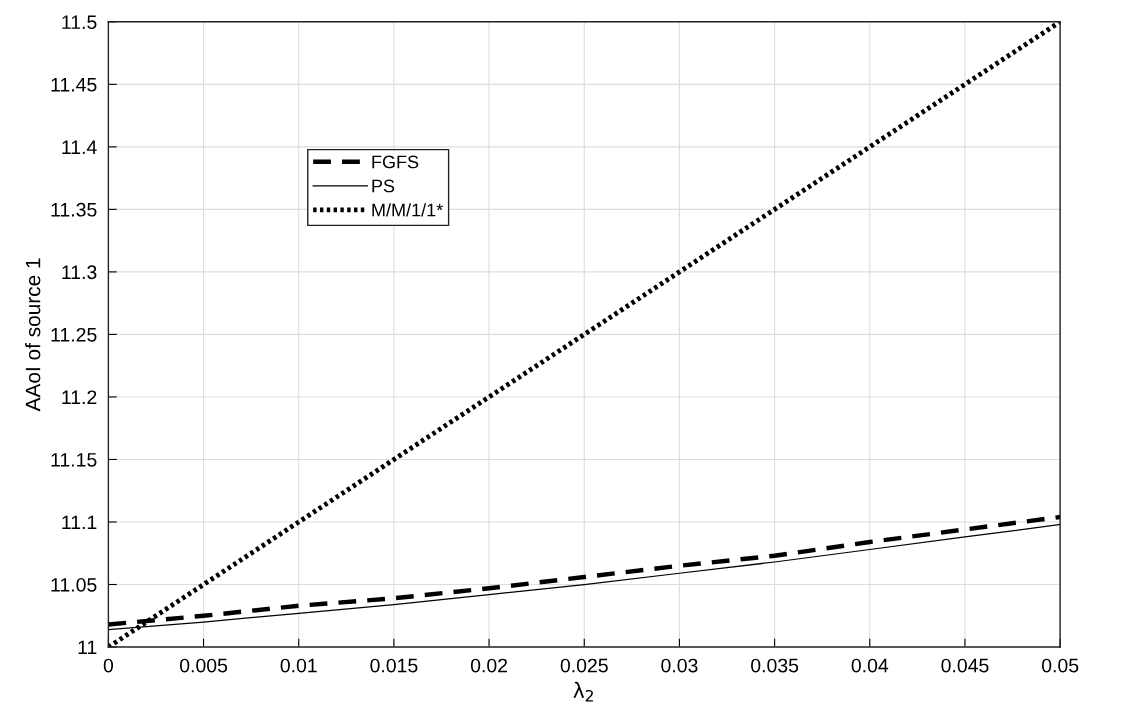 This screenshot has height=727, width=1129. I want to click on y-tick-label: 11.05, so click(74, 584).